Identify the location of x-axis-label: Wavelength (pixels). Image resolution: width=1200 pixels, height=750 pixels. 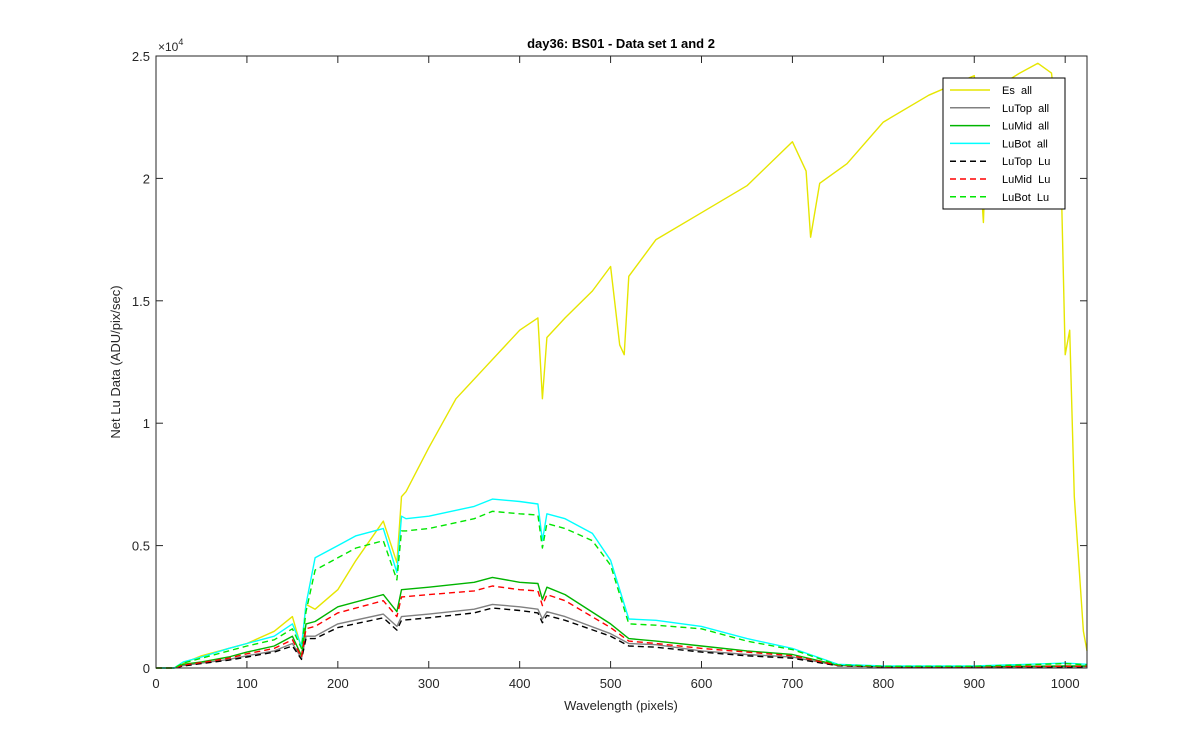
(621, 705).